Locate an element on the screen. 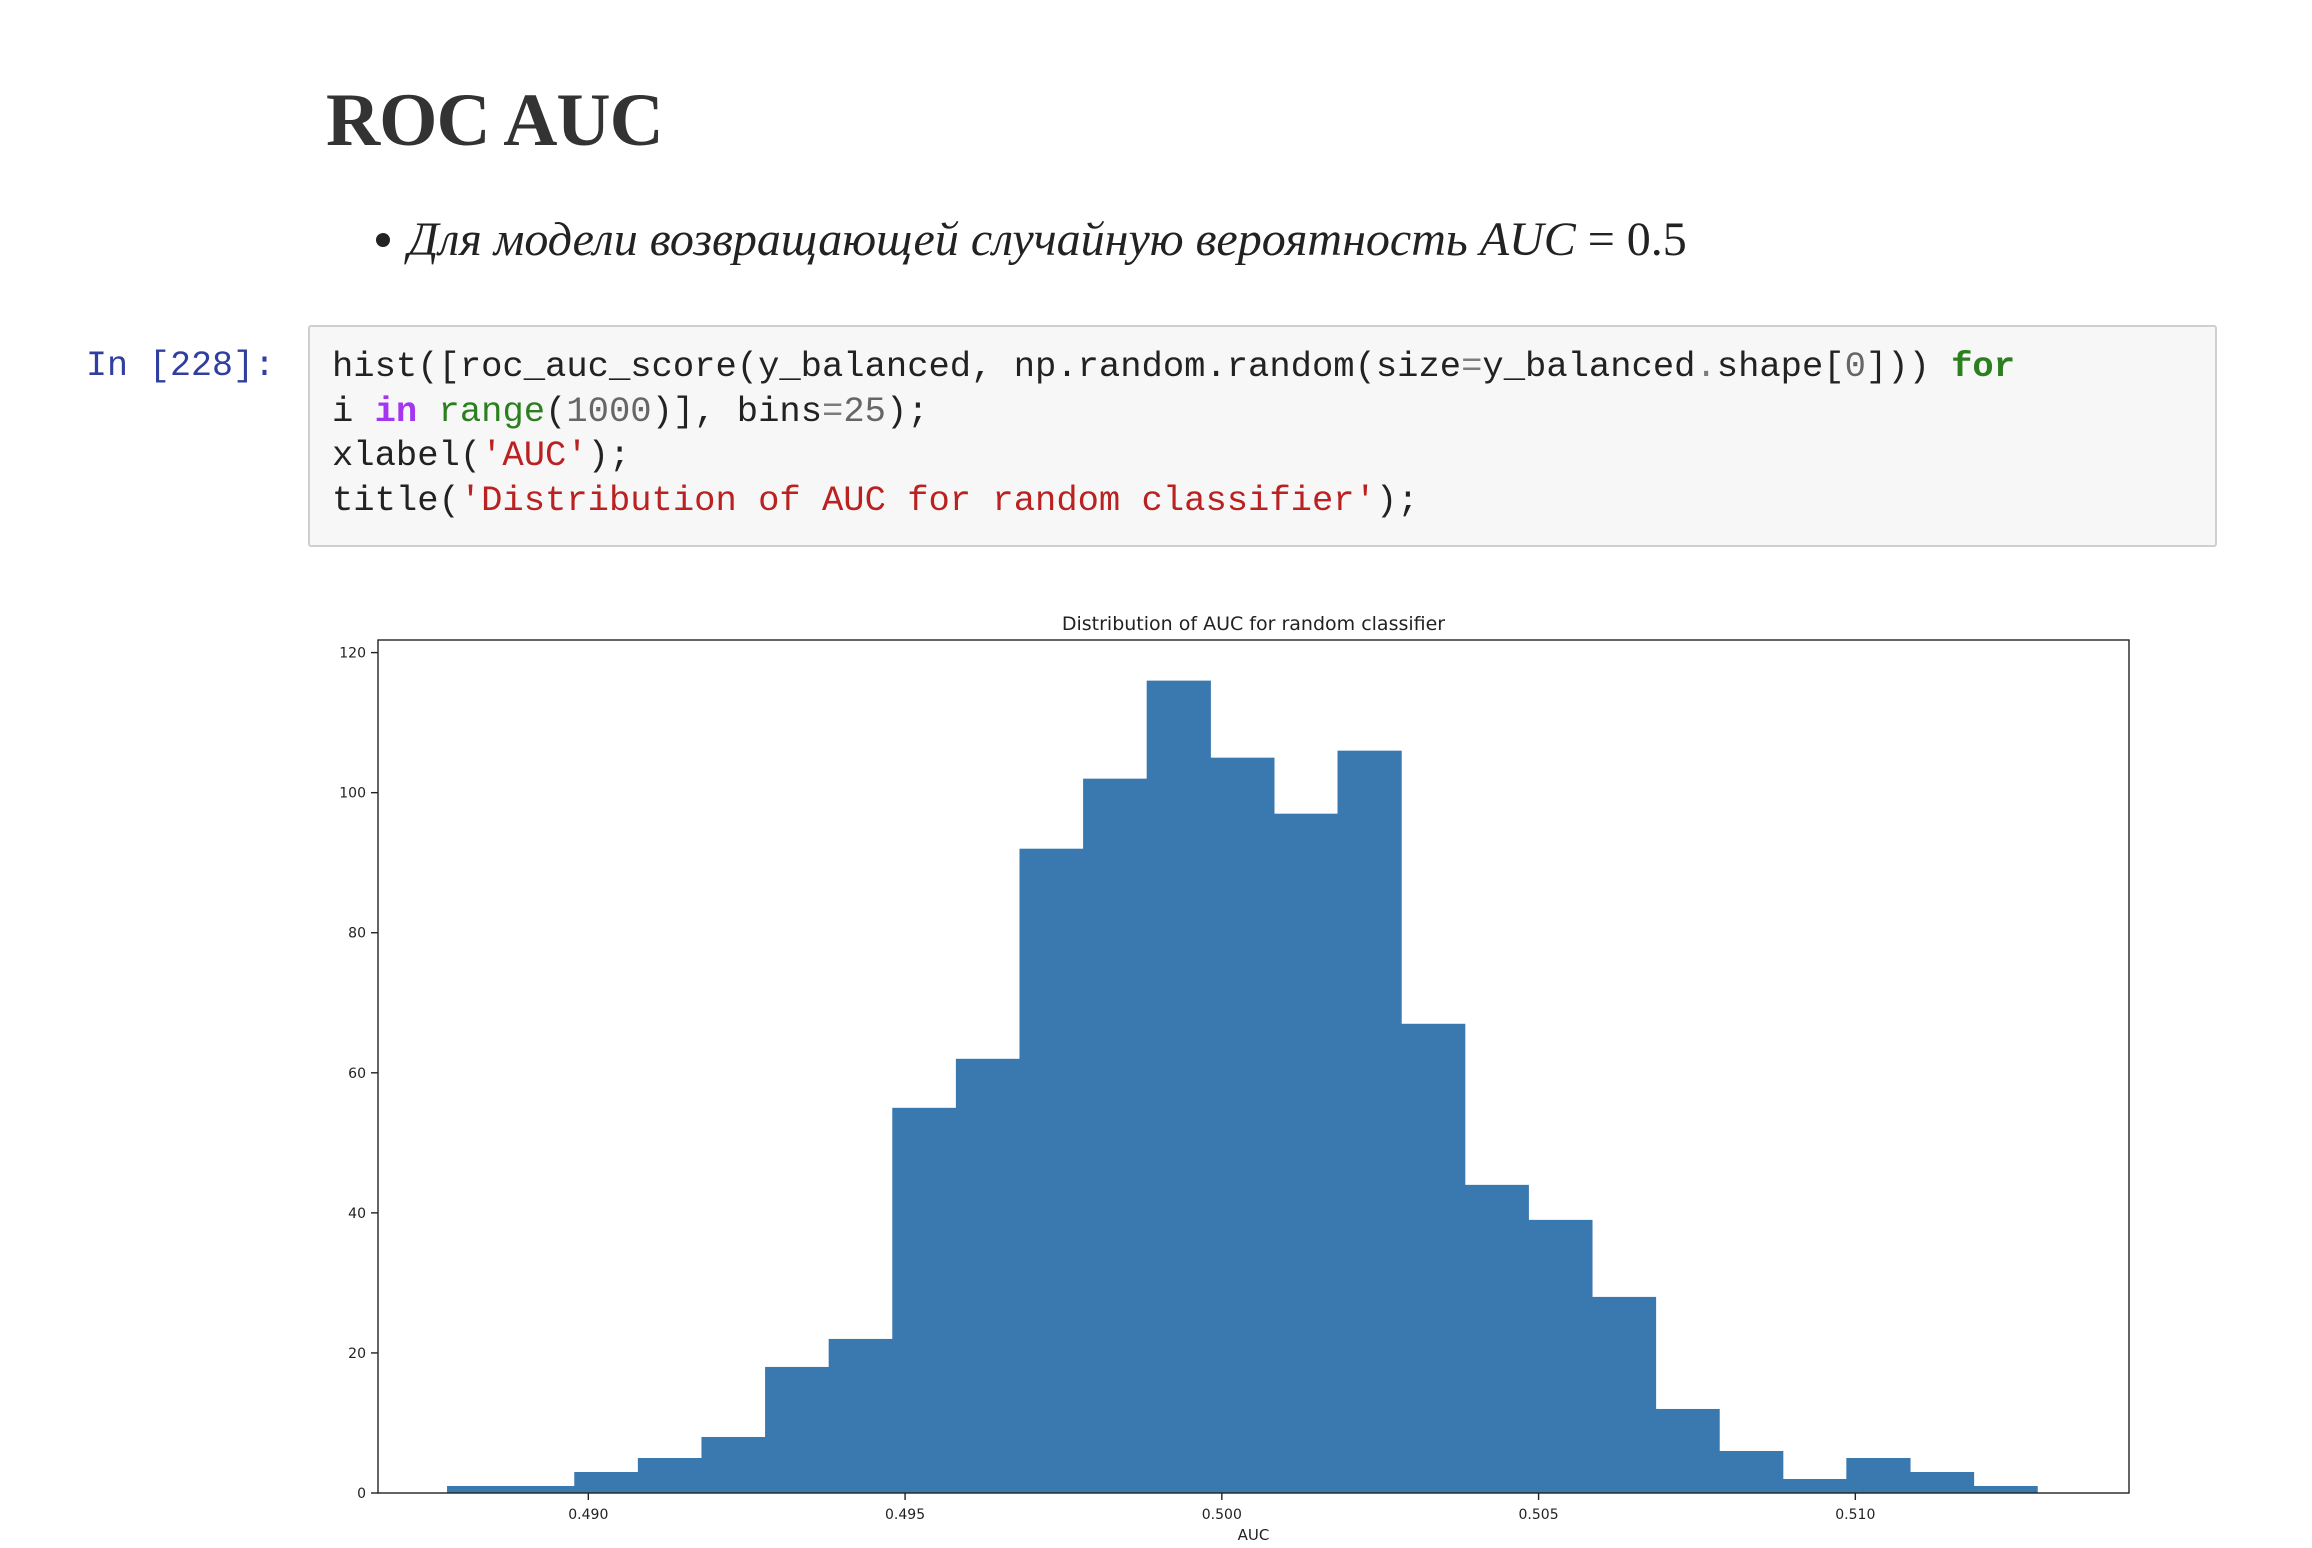 Image resolution: width=2312 pixels, height=1548 pixels. code-token: ])) is located at coordinates (1908, 366).